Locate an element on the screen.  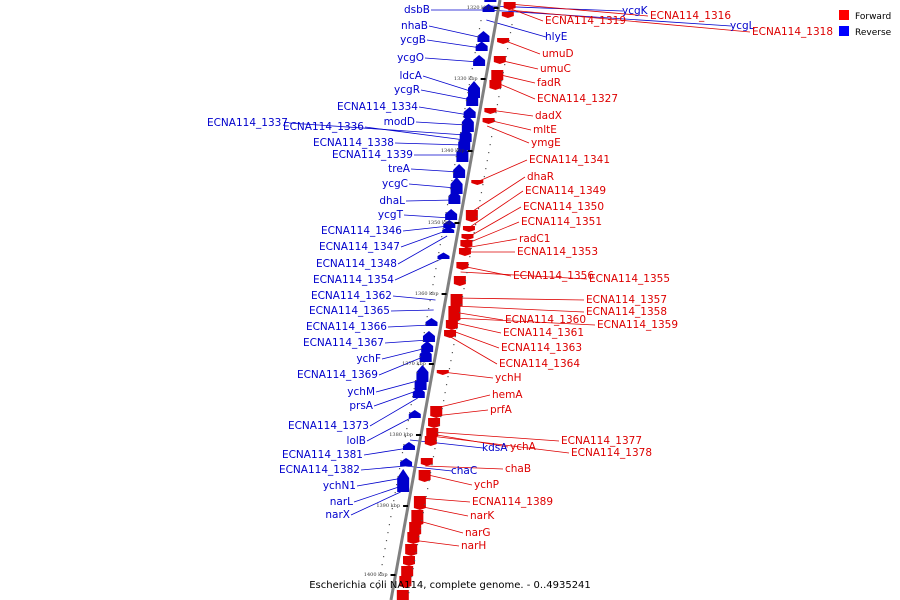
reverse-gene-label: ECNA114_1347 is located at coordinates (359, 247).